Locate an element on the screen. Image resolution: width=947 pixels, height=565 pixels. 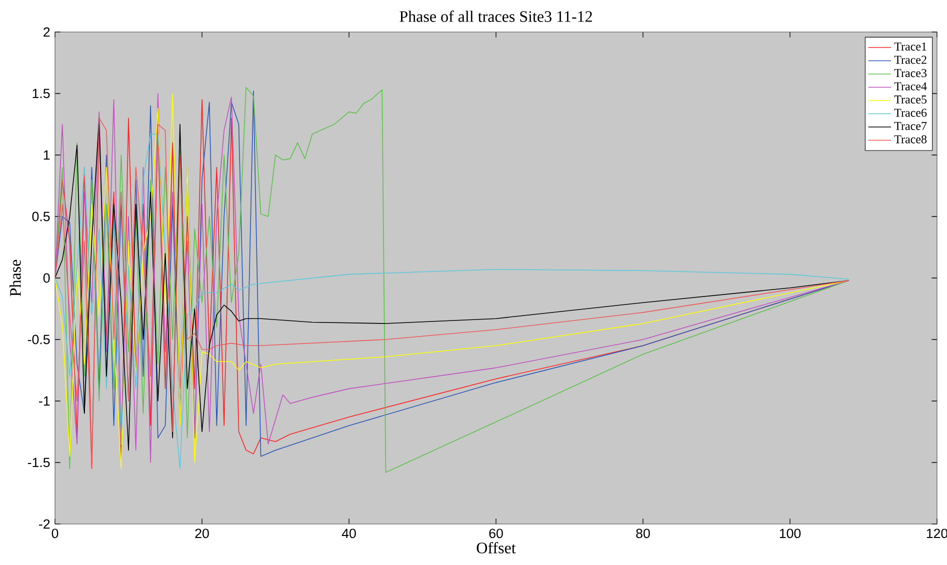
x-tick-label: 20 is located at coordinates (202, 533).